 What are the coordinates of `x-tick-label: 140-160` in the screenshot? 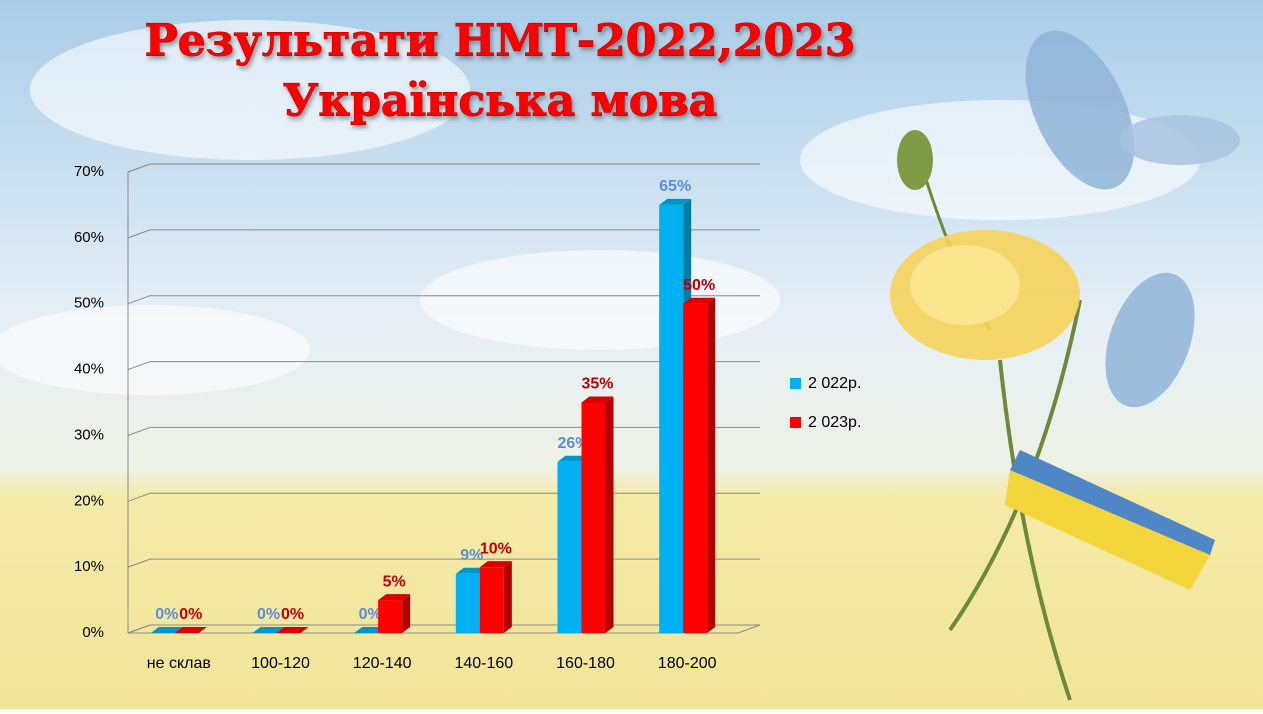 It's located at (483, 663).